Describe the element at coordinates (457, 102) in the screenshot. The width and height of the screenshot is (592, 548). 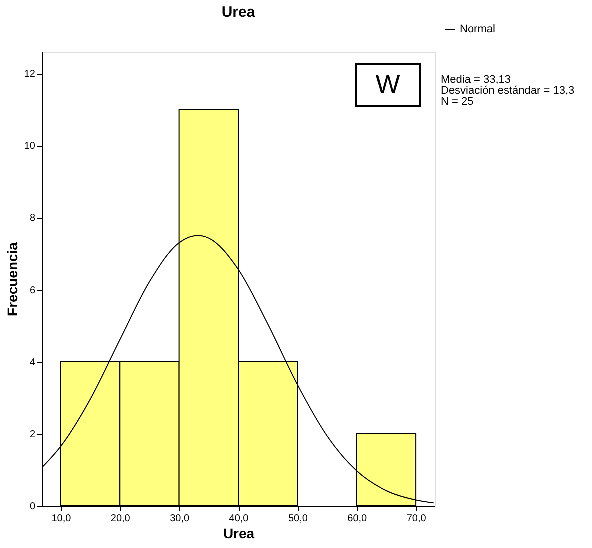
I see `text: N = 25` at that location.